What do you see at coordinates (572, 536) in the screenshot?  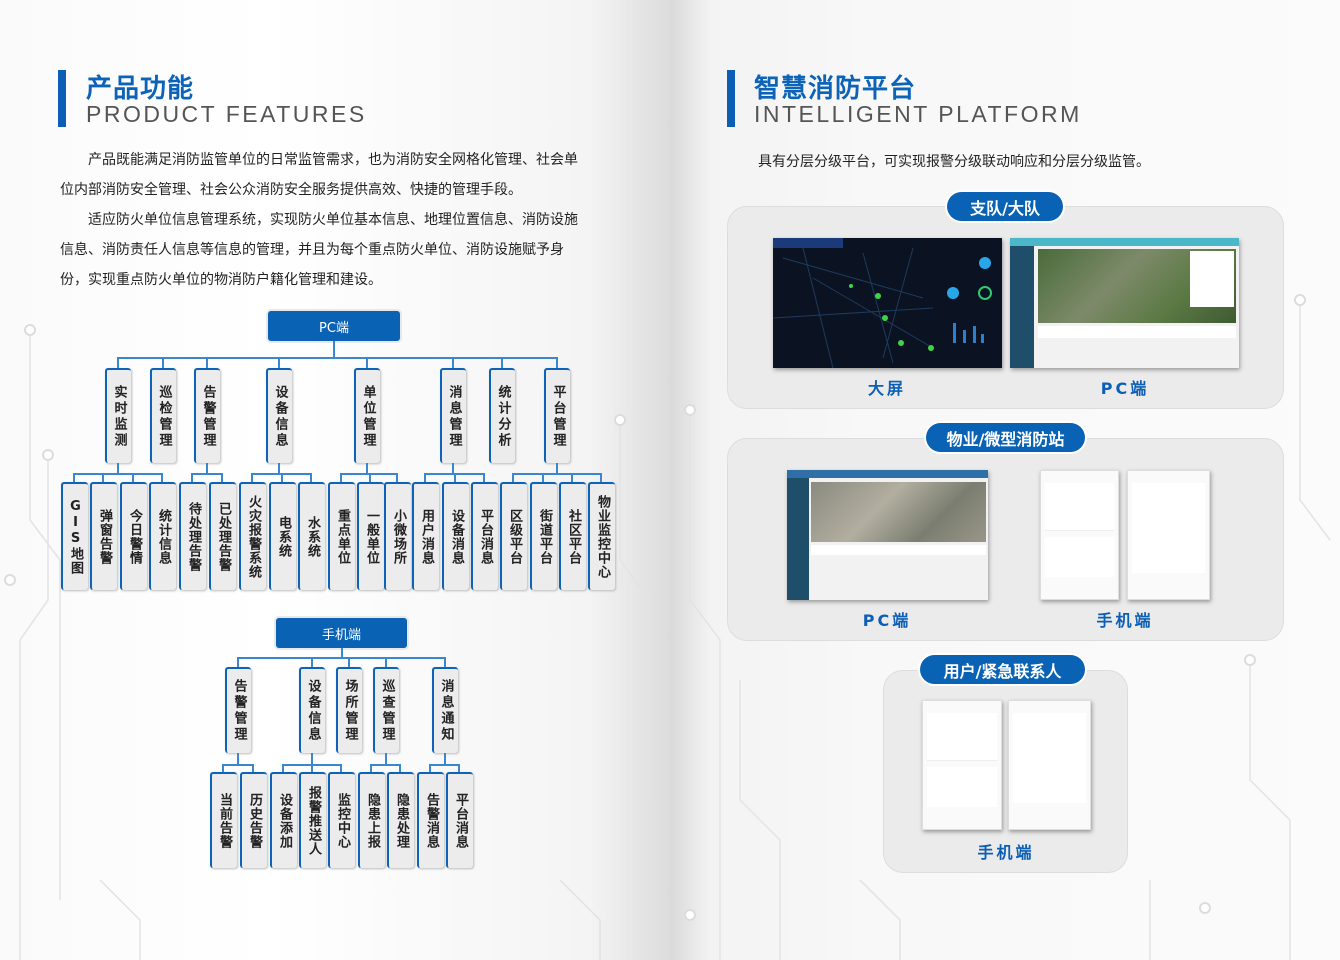 I see `tree-leaf-node: 社区平台` at bounding box center [572, 536].